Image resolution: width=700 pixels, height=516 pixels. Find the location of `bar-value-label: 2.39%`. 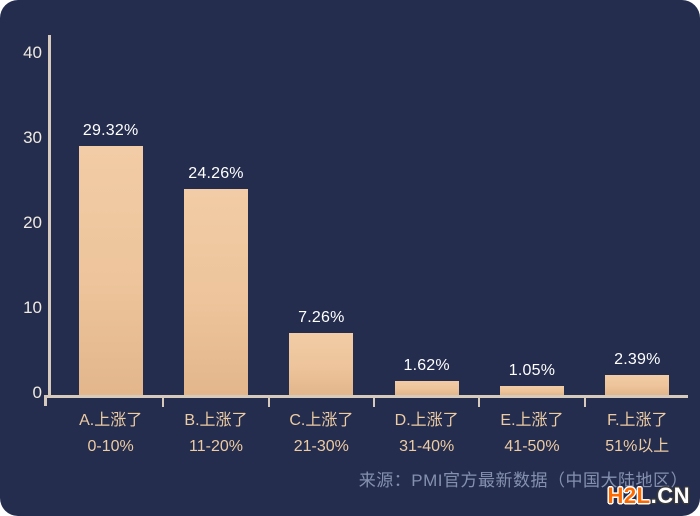

bar-value-label: 2.39% is located at coordinates (637, 359).